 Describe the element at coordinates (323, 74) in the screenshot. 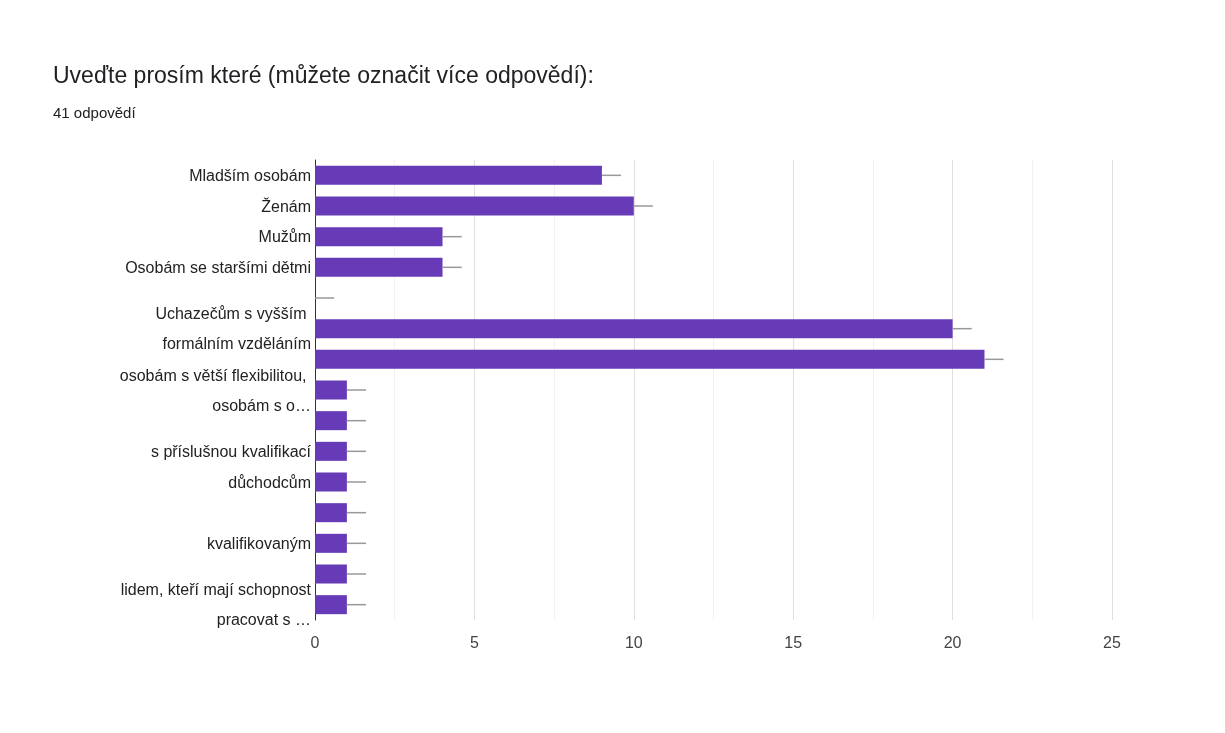

I see `chart-title: Uveďte prosím které (můžete označit více odpovědí):` at that location.